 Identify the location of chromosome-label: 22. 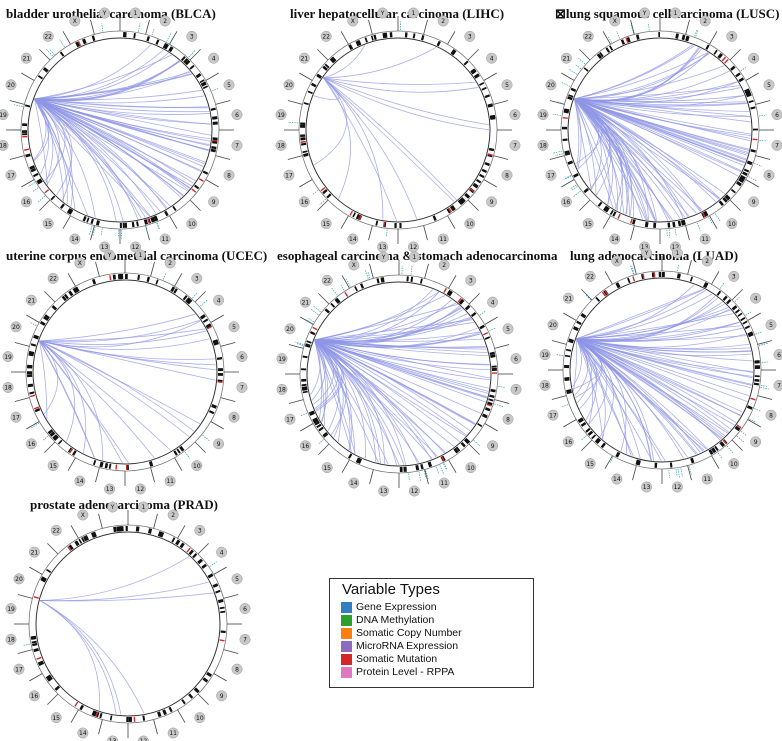
(327, 281).